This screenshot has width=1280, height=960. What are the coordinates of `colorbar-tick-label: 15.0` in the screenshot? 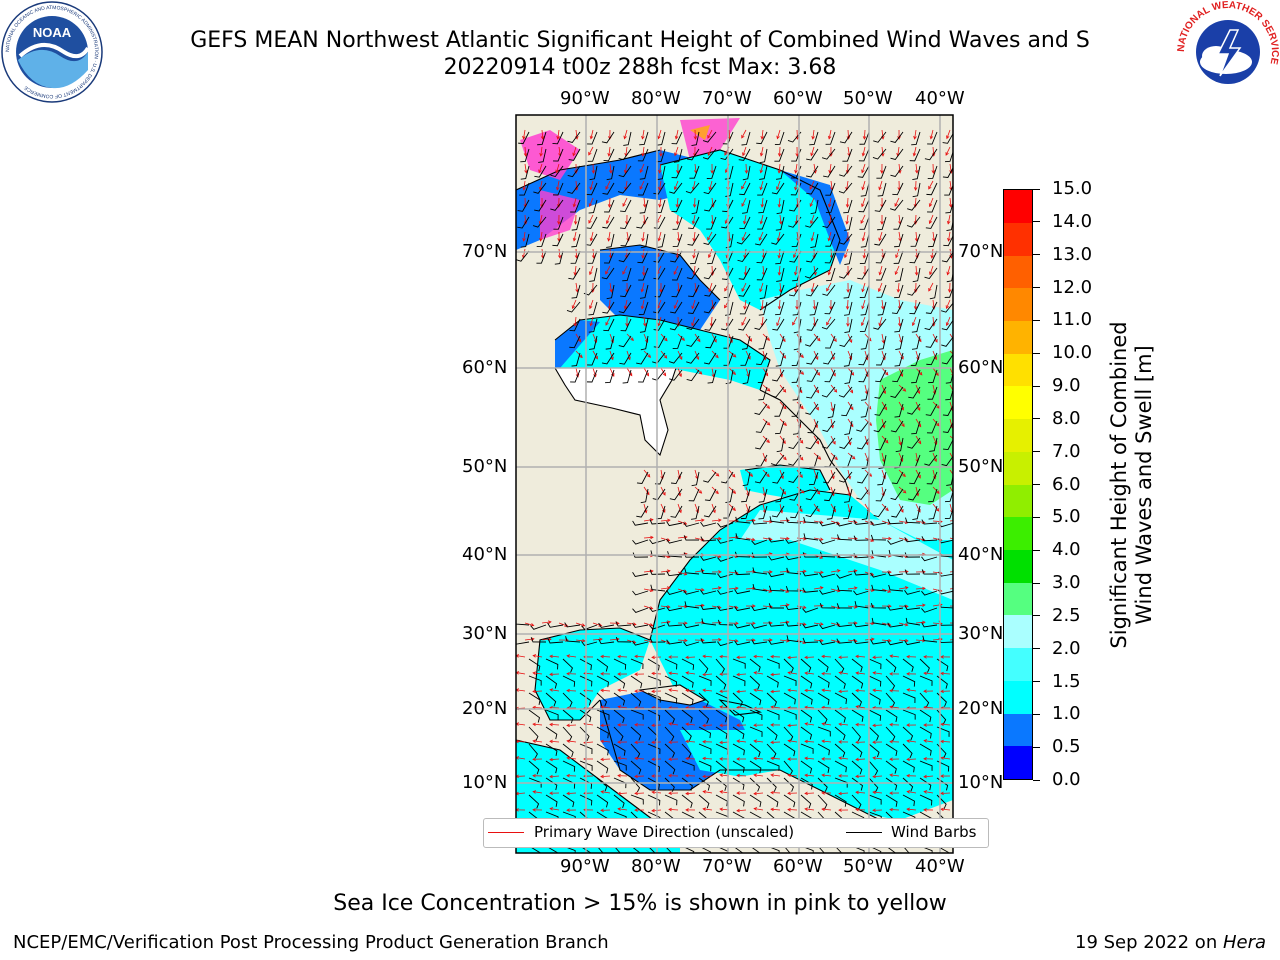 It's located at (1072, 188).